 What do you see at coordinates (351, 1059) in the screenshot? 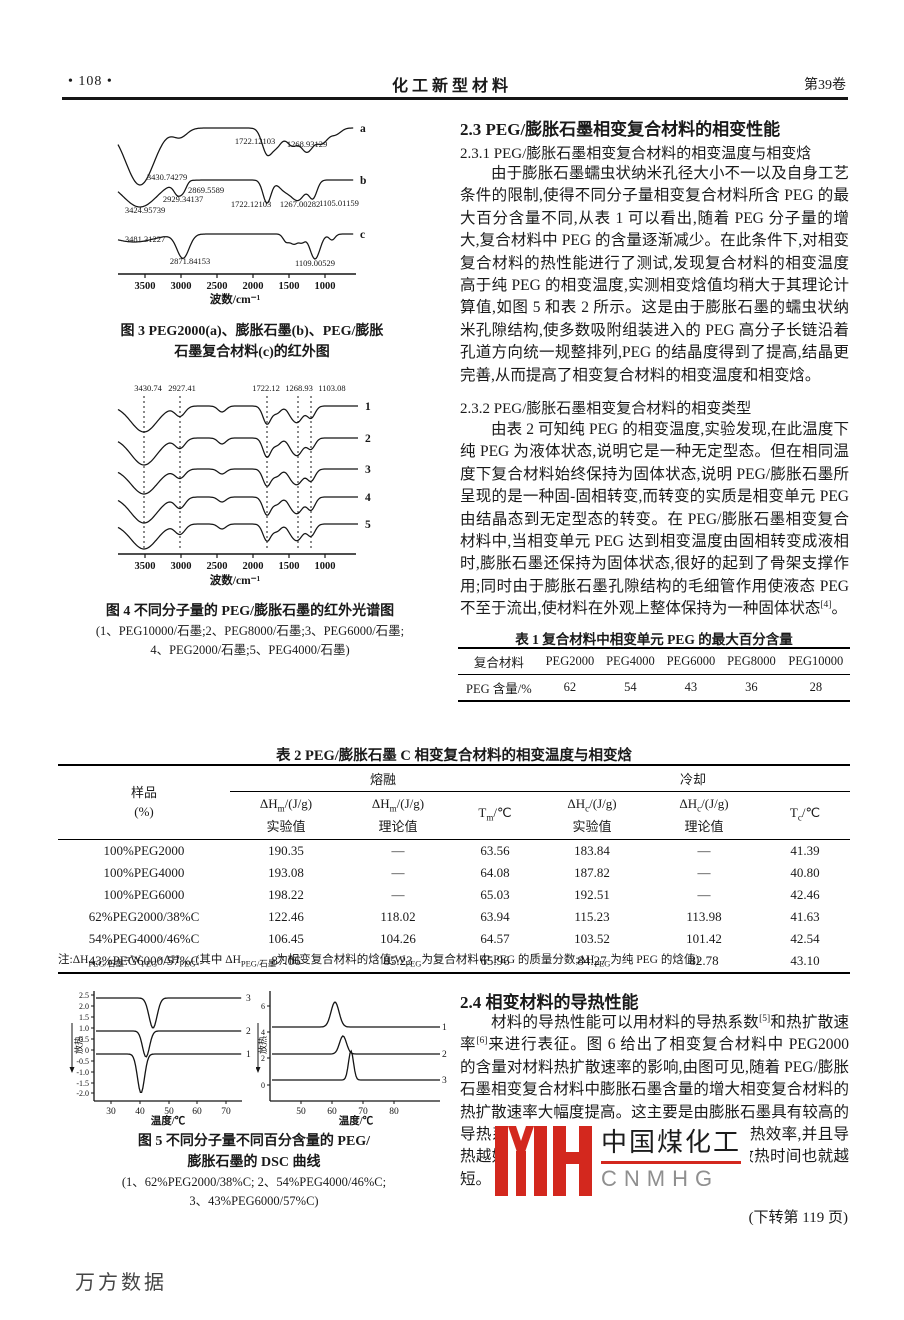
I see `figure5-dsc-melting-chart: 6 4 2 0 50 60 70 80 1 2 3 温度/℃ 放热` at bounding box center [351, 1059].